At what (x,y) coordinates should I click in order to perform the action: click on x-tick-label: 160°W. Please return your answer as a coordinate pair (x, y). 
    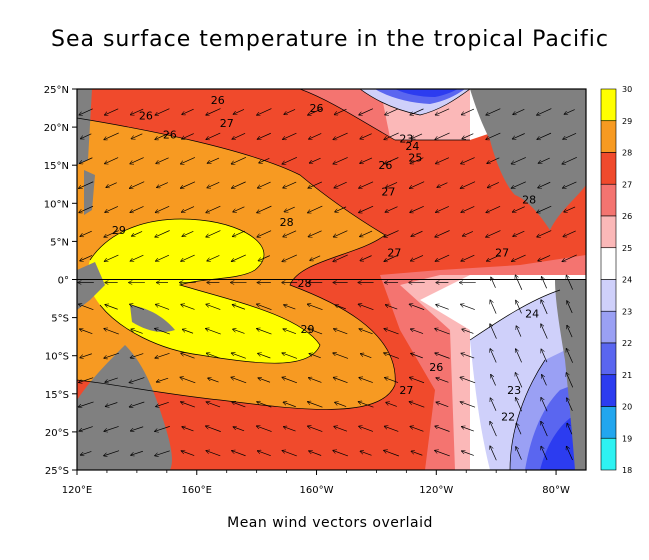
    Looking at the image, I should click on (317, 490).